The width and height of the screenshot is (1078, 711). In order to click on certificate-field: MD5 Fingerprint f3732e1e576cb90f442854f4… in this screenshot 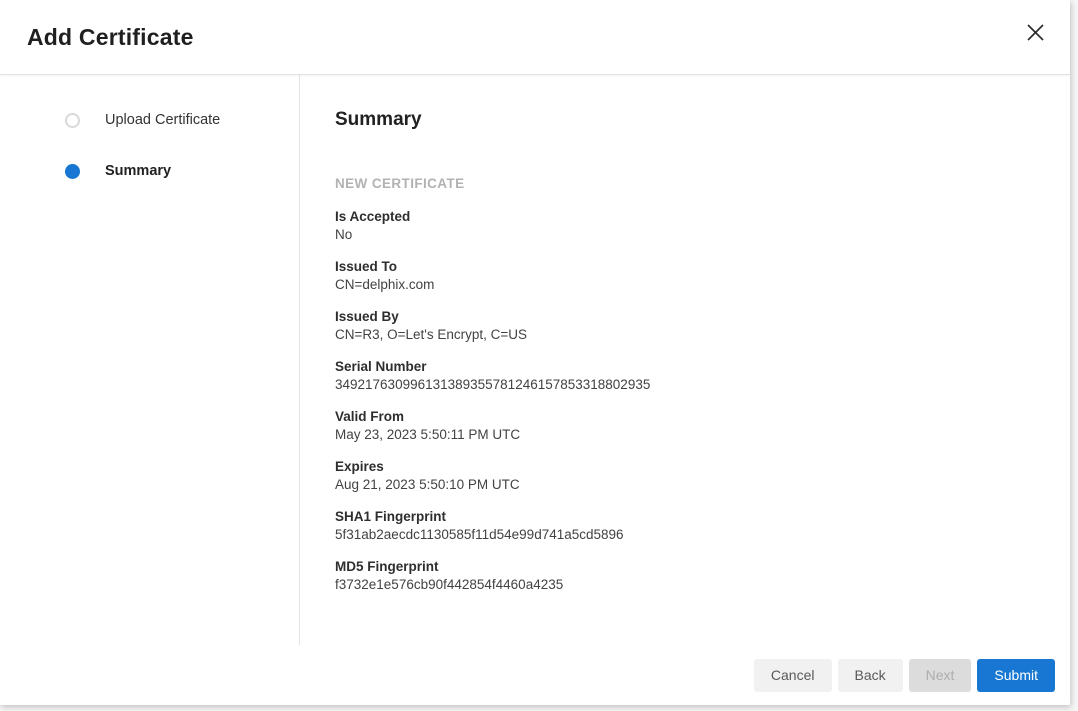, I will do `click(687, 576)`.